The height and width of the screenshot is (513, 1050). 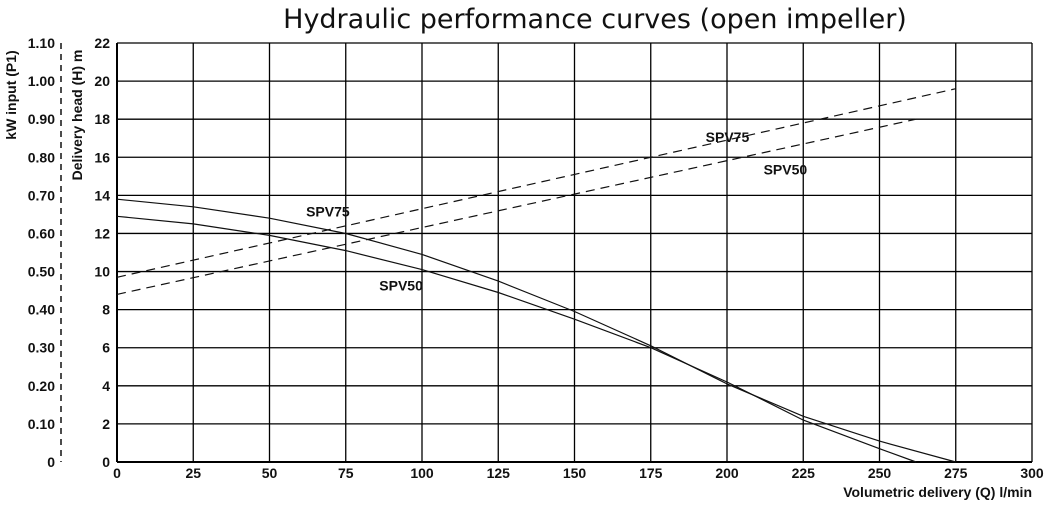 I want to click on power-tick-label: 0.70, so click(x=41, y=195).